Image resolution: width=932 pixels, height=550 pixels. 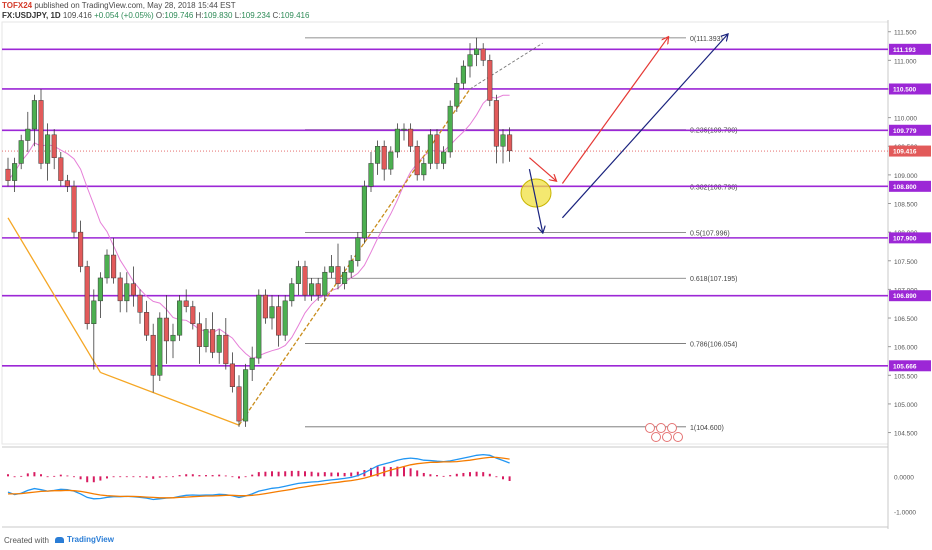 I want to click on y-tick-label: 105.000, so click(x=906, y=405).